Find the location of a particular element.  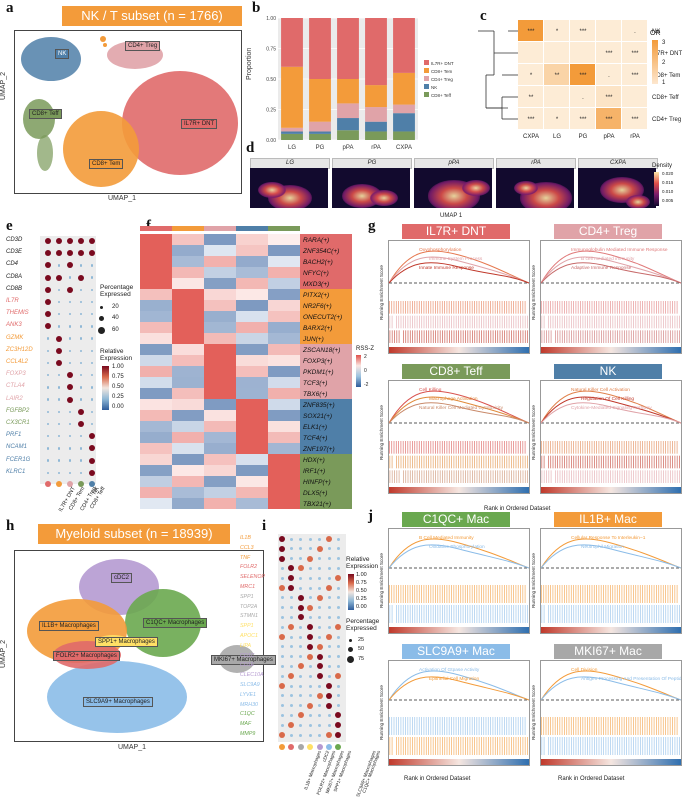

e-gene-label: ZC3H12D is located at coordinates (19, 349).